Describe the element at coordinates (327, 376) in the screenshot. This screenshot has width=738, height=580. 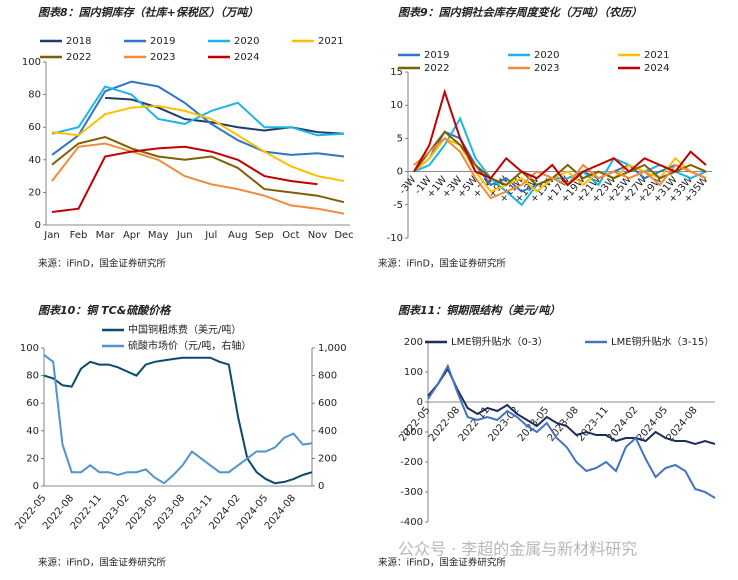
I see `y2-tick-label: 800` at that location.